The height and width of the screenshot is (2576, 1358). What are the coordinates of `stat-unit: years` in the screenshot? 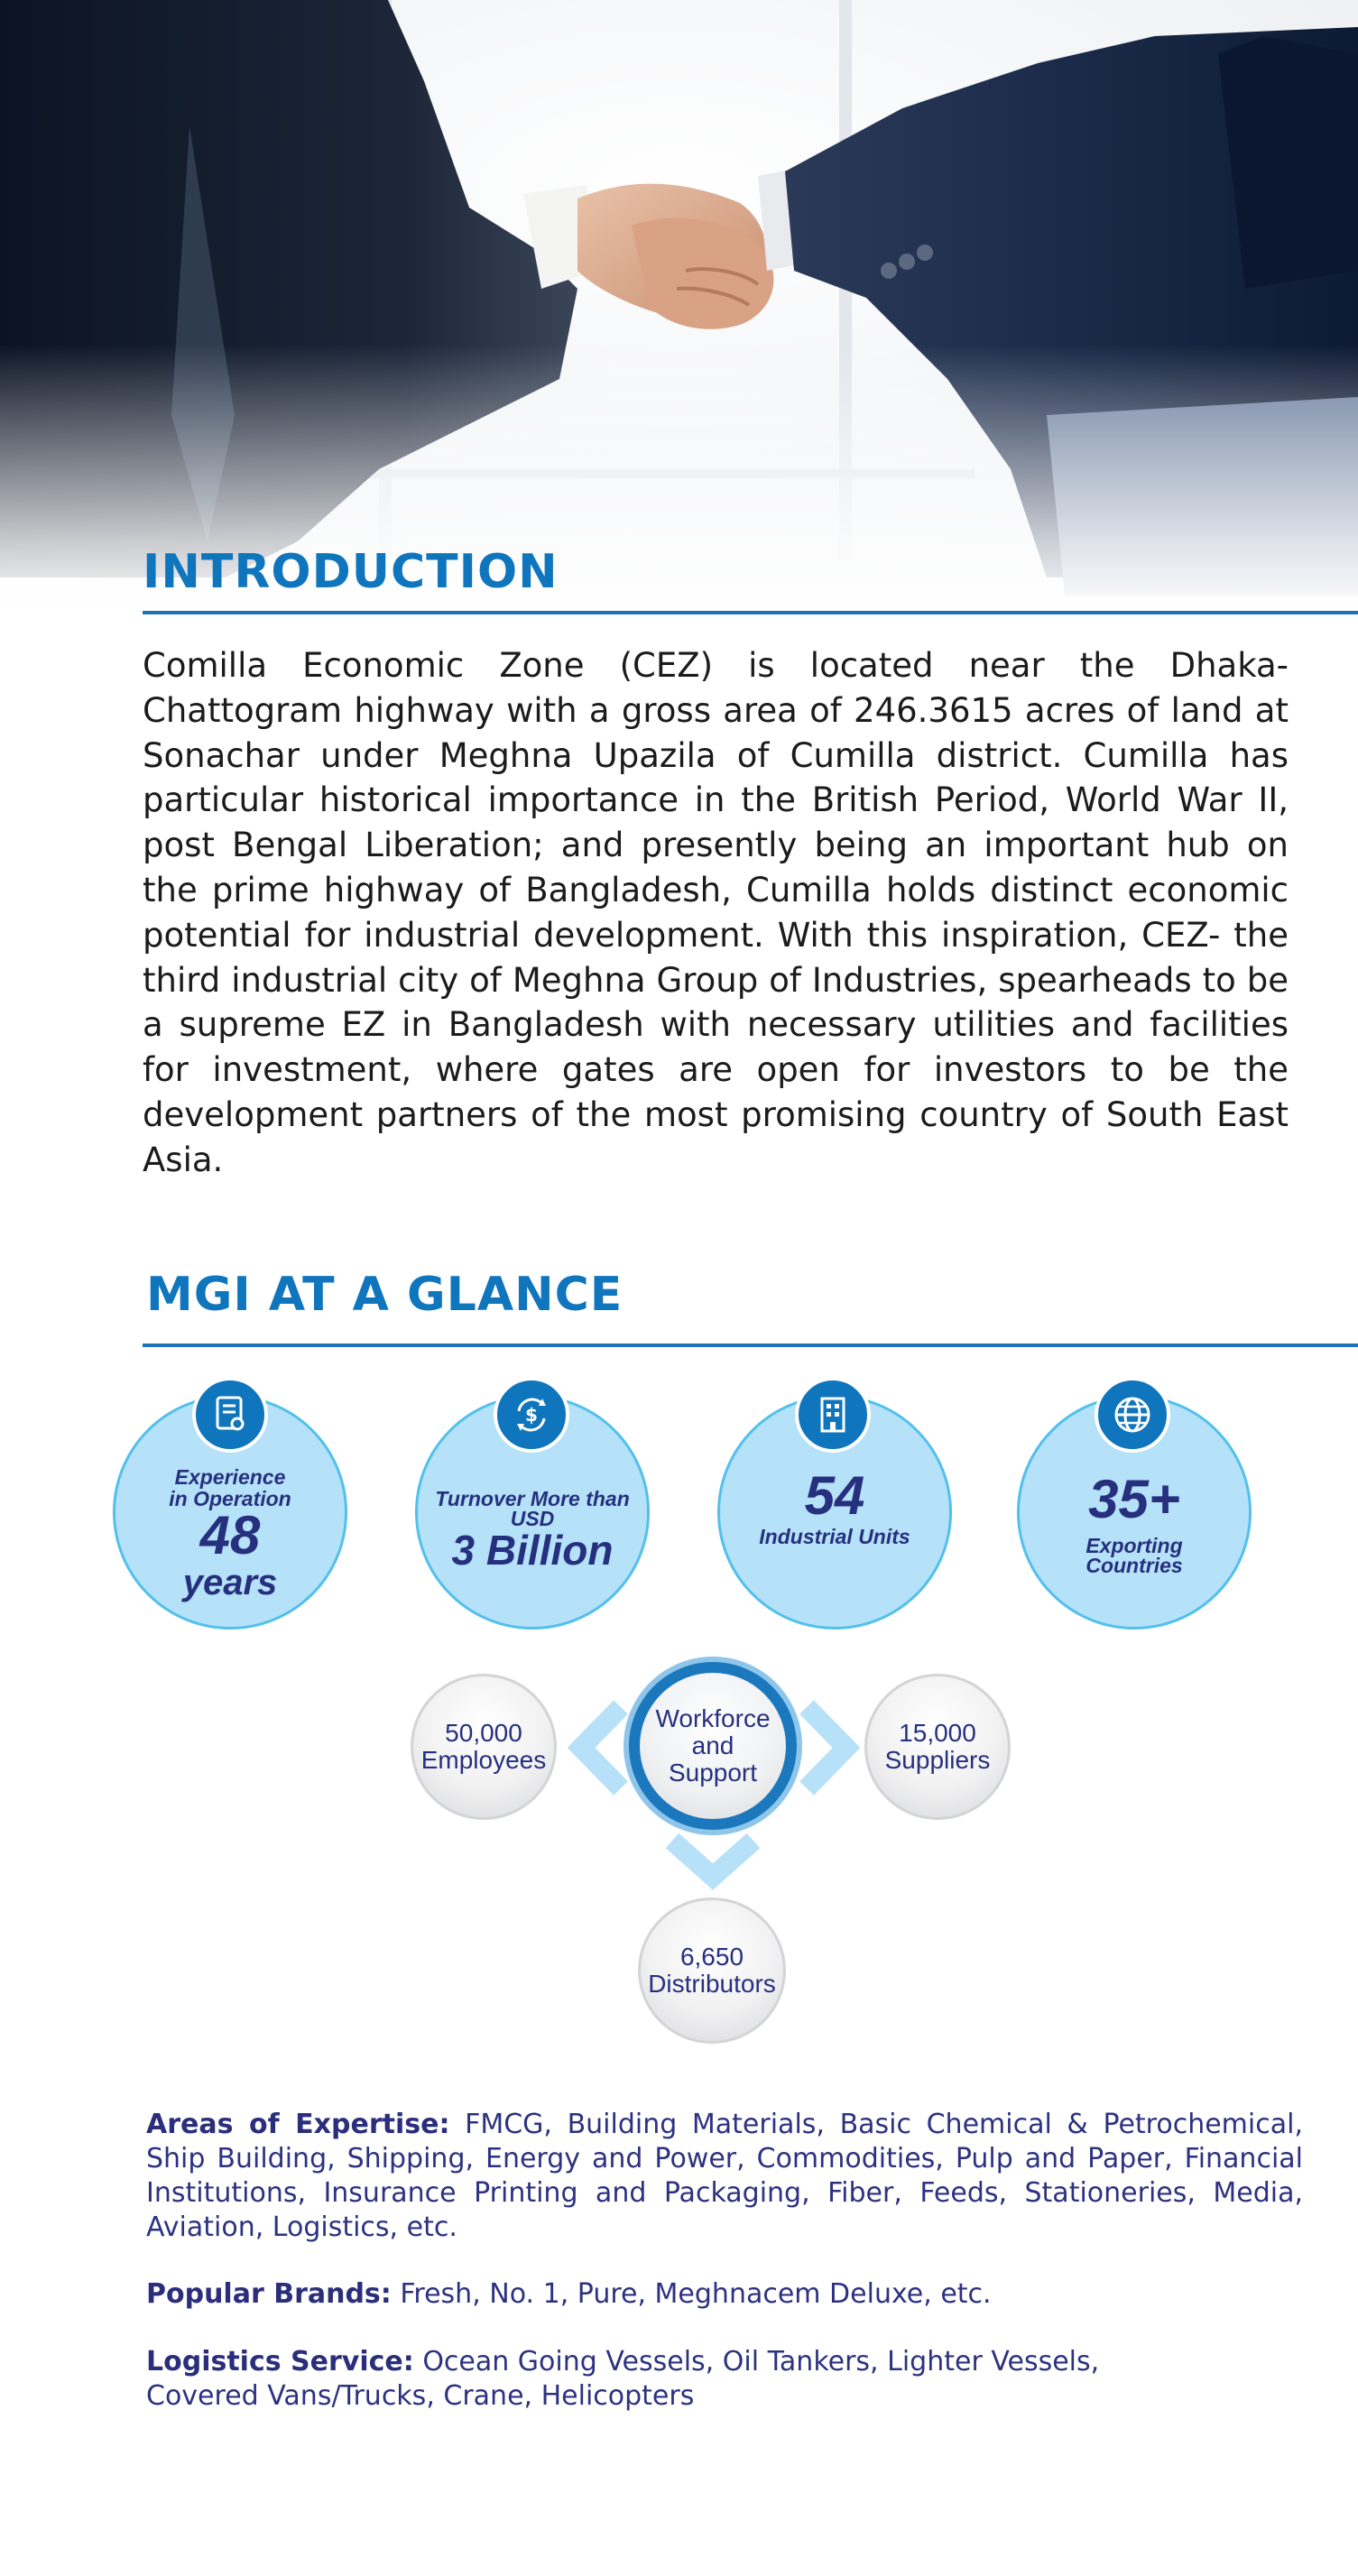 It's located at (230, 1582).